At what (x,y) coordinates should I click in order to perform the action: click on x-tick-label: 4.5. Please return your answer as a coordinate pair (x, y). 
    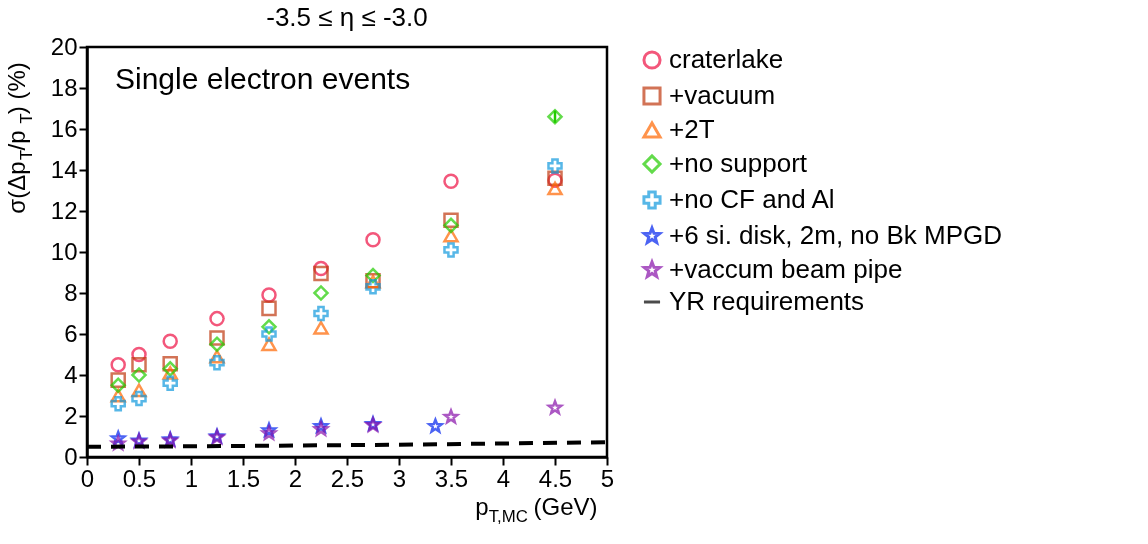
    Looking at the image, I should click on (555, 478).